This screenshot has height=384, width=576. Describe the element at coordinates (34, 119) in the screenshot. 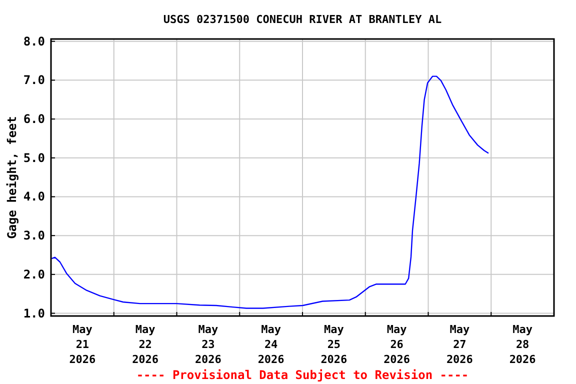

I see `y-tick-label: 6.0` at that location.